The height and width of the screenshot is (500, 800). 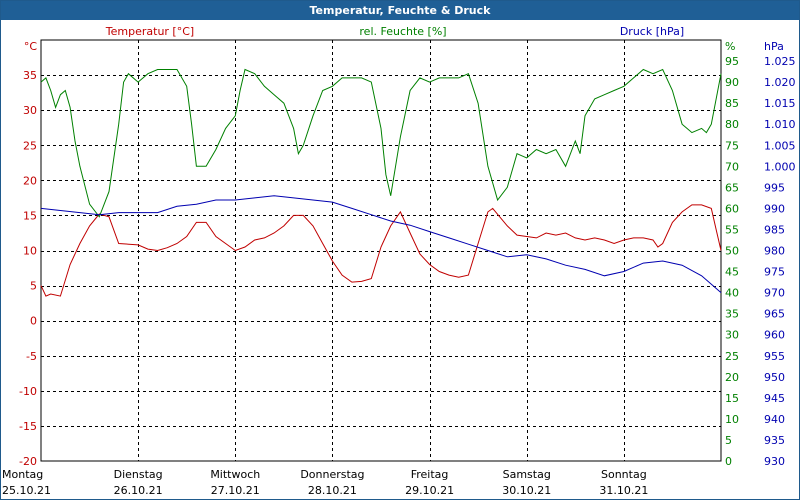 What do you see at coordinates (774, 272) in the screenshot?
I see `pressure-tick-label: 975` at bounding box center [774, 272].